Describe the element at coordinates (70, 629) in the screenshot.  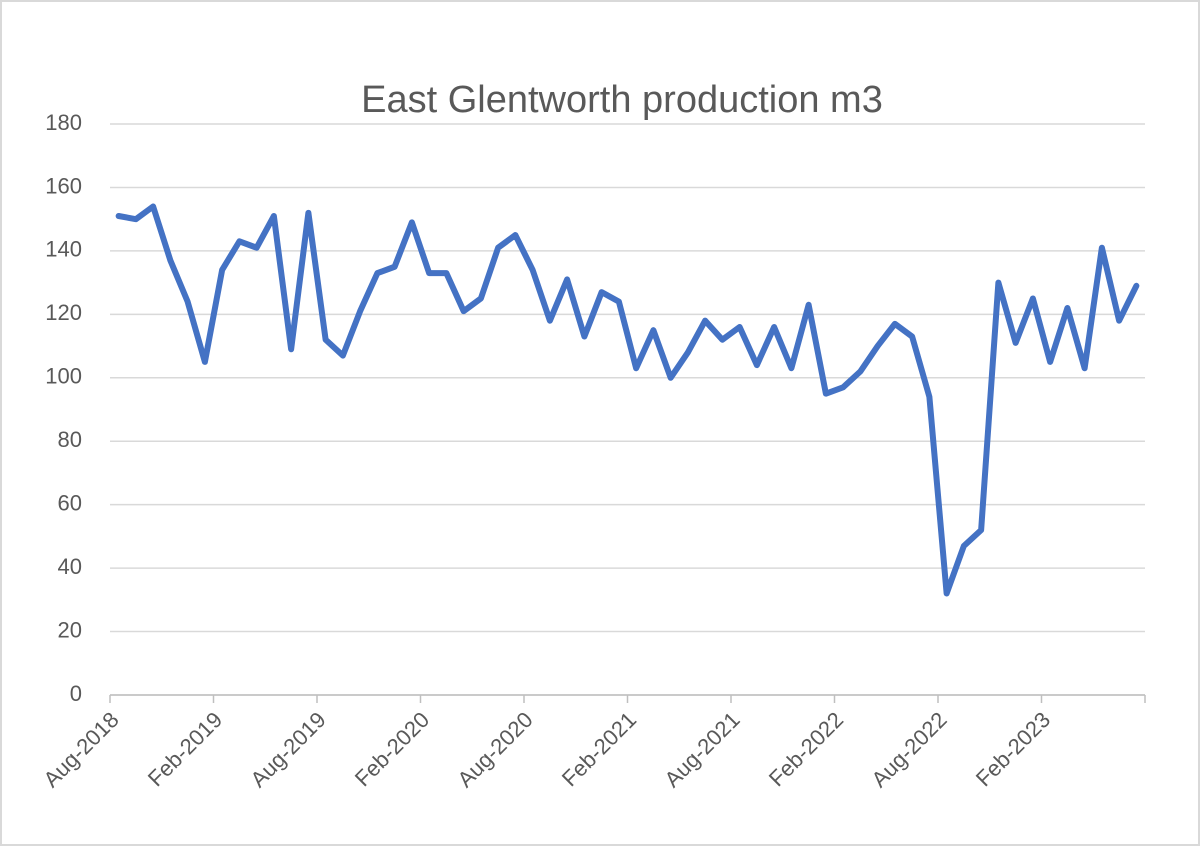
I see `y-tick-label: 20` at that location.